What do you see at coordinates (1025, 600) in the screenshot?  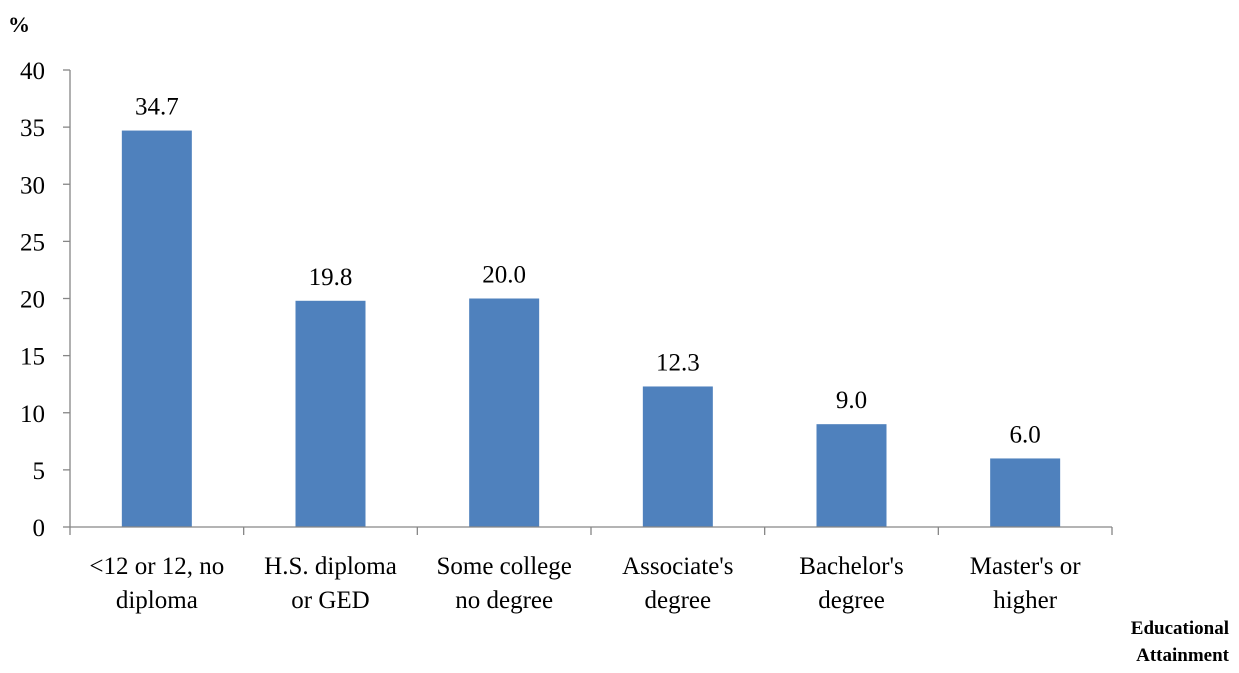 I see `category-label: higher` at bounding box center [1025, 600].